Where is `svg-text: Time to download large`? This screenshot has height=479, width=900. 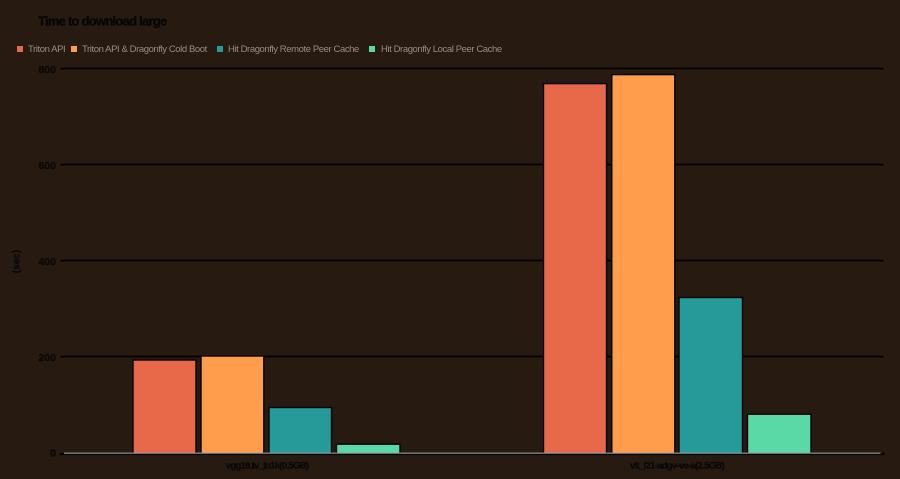 svg-text: Time to download large is located at coordinates (102, 21).